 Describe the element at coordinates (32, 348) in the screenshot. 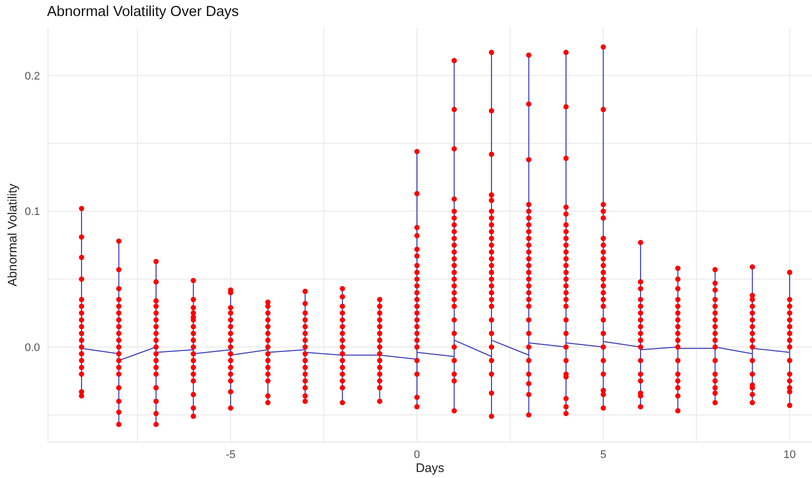

I see `y-tick-label: 0.0` at that location.